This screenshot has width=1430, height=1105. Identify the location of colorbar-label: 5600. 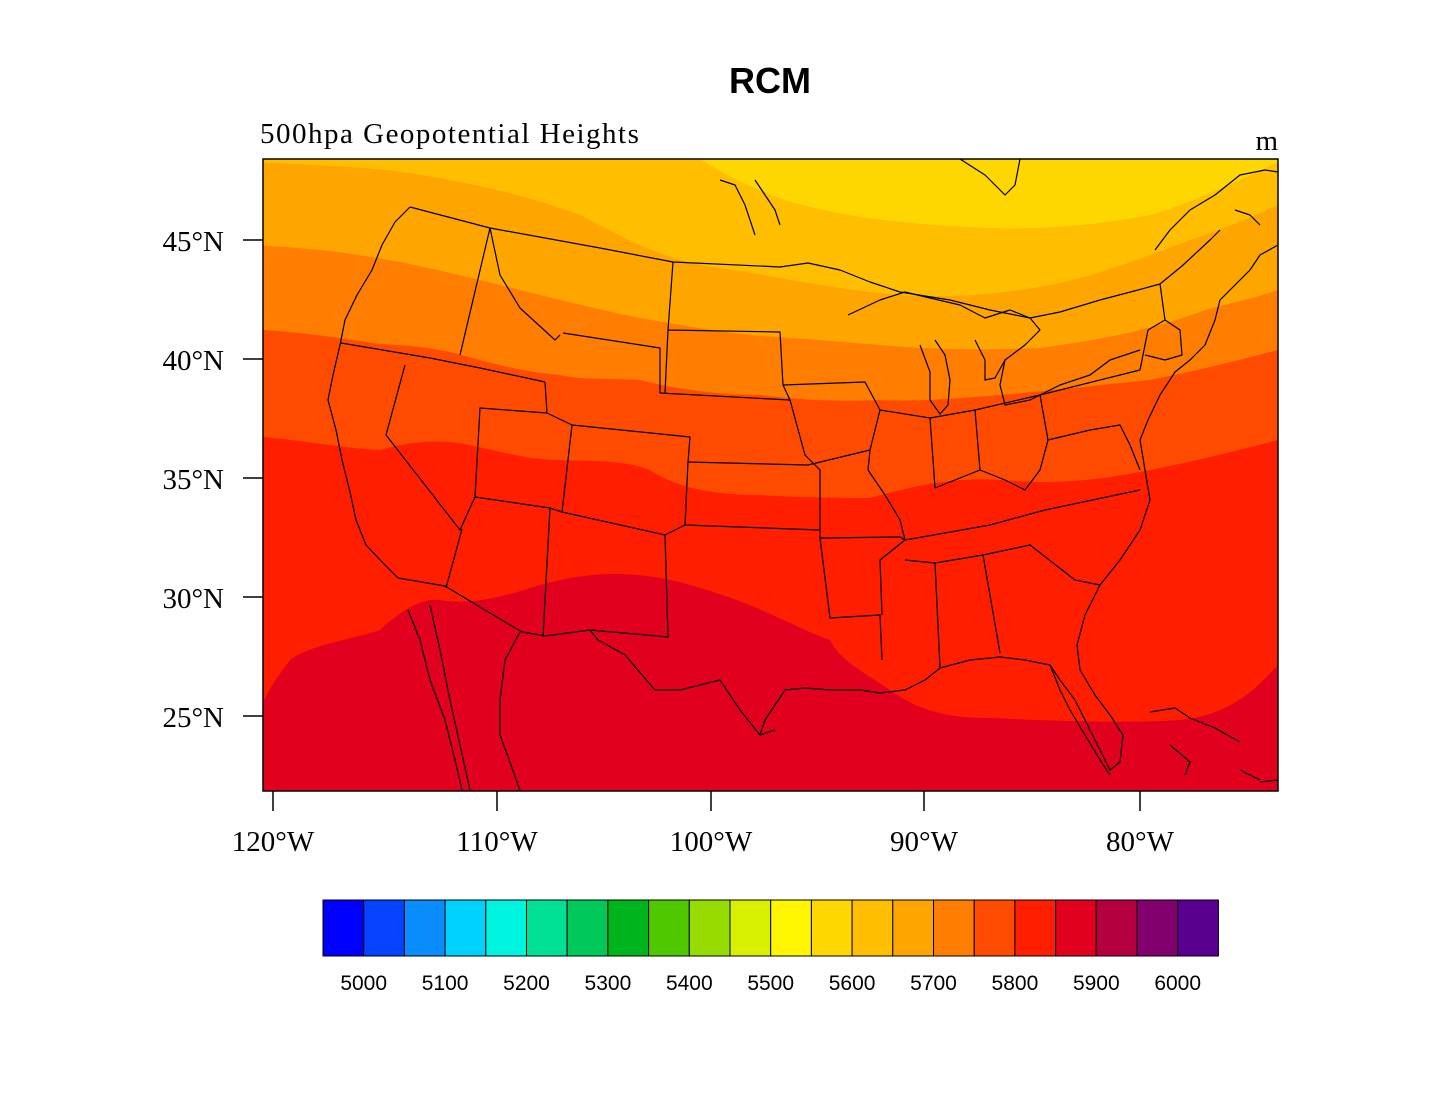
(852, 983).